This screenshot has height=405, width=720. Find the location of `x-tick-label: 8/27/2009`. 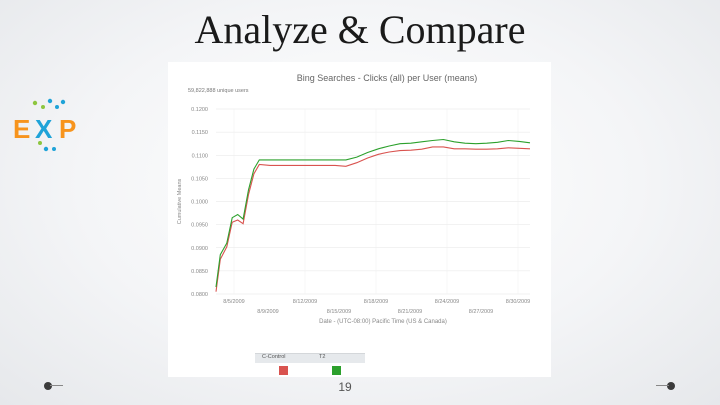

x-tick-label: 8/27/2009 is located at coordinates (481, 312).